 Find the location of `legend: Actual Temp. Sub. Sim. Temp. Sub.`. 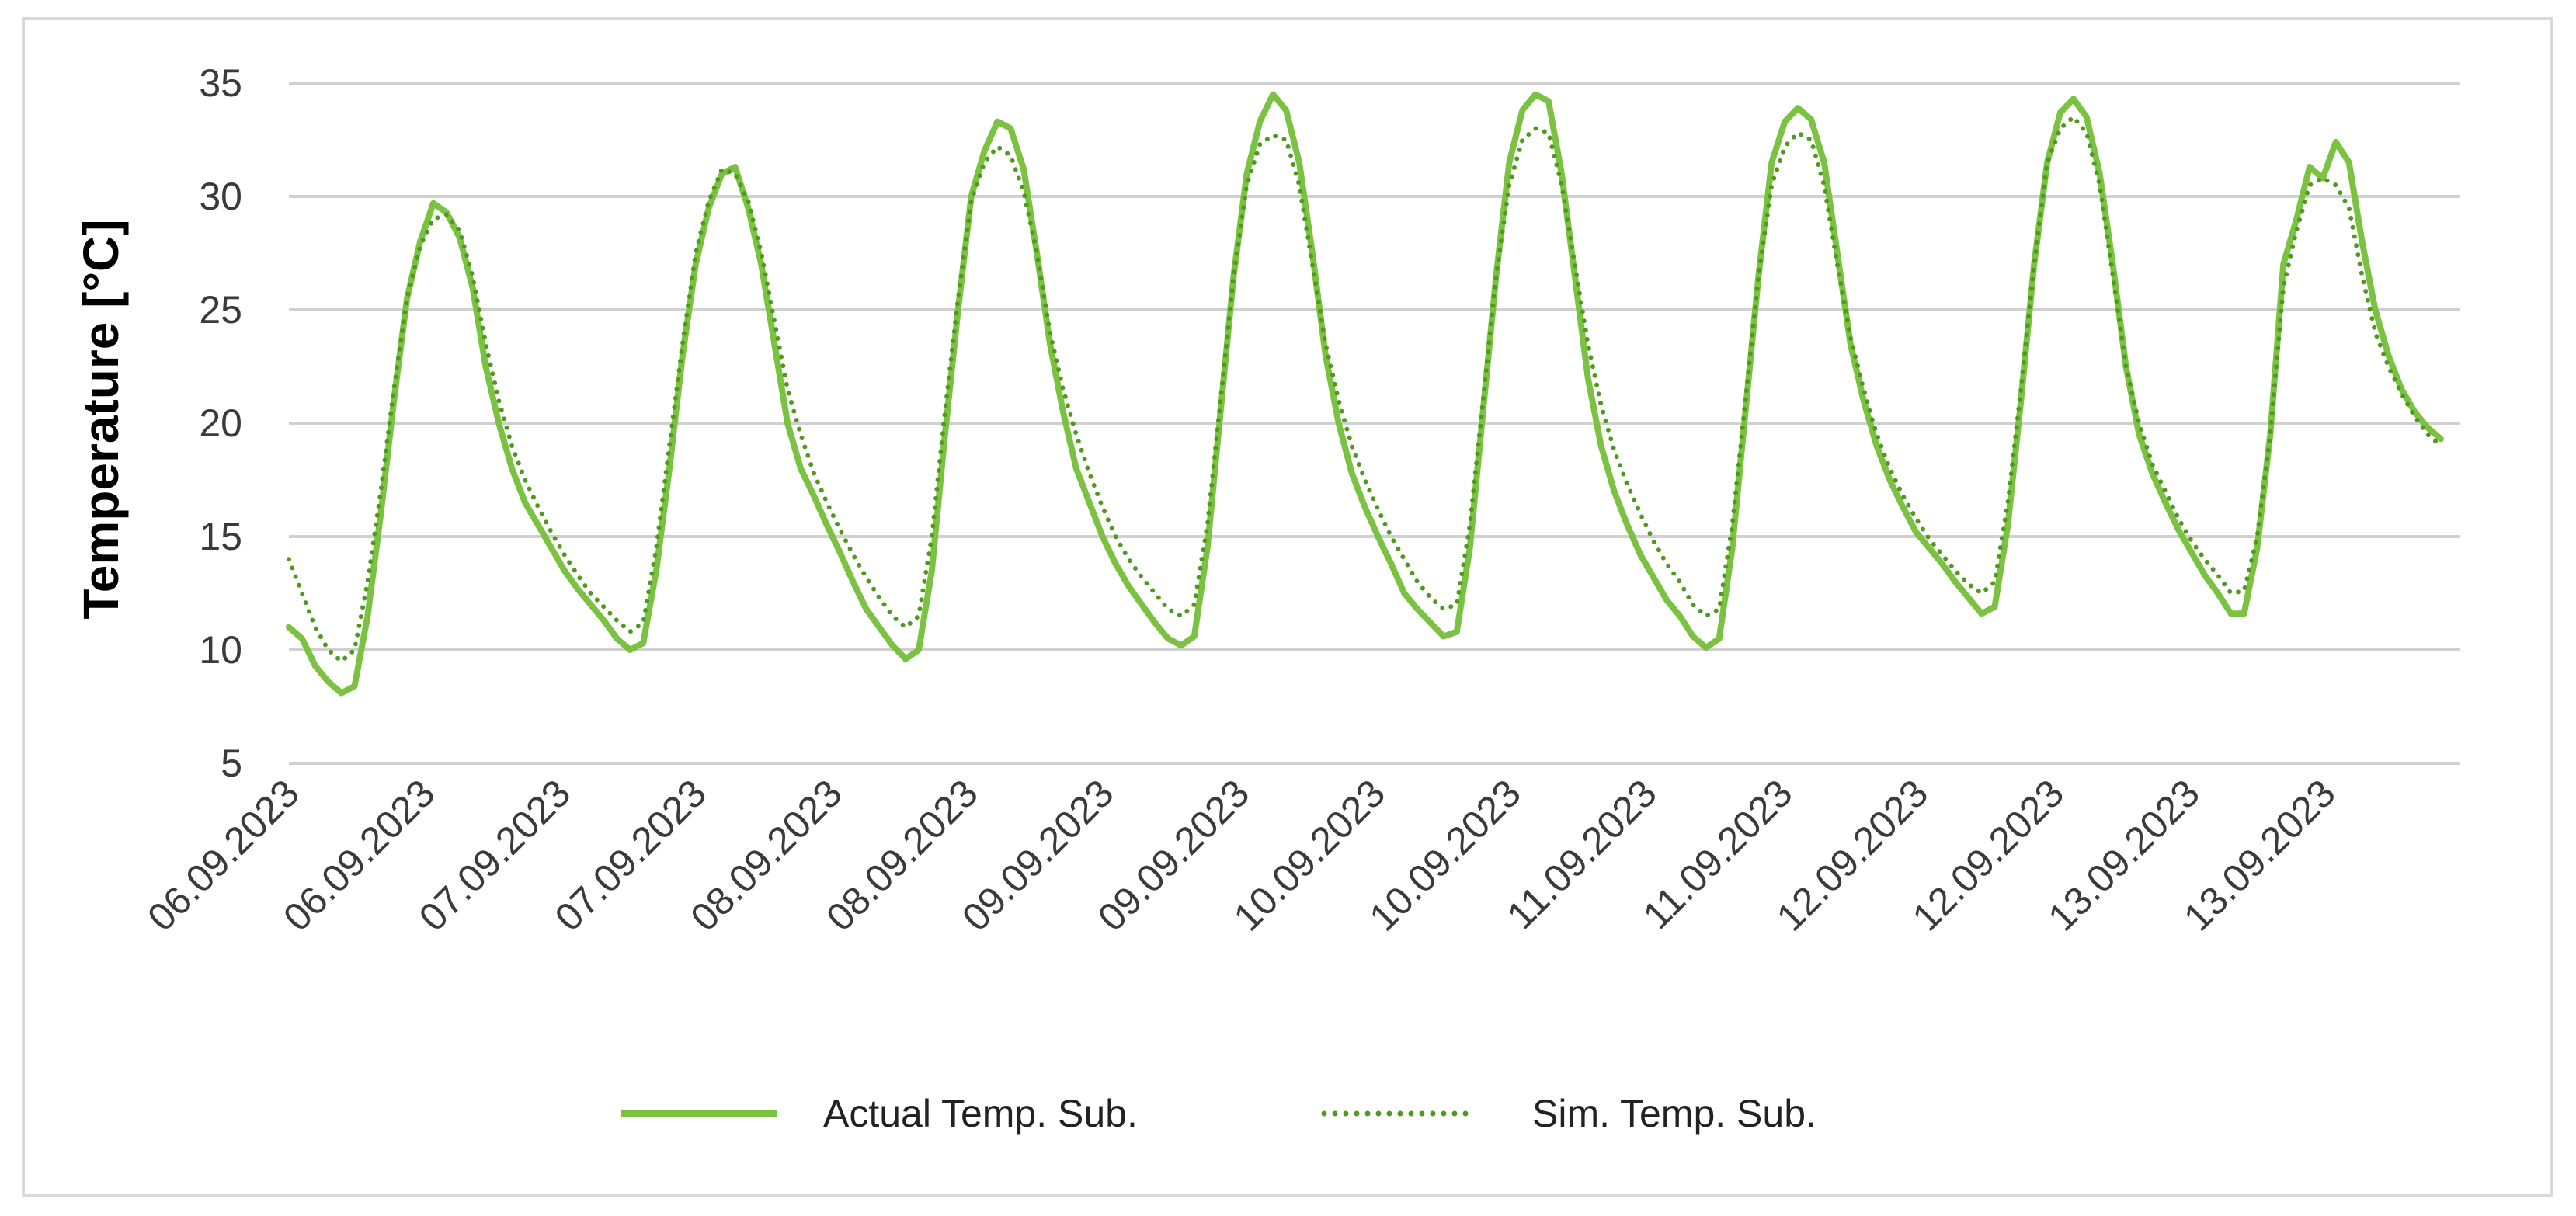

legend: Actual Temp. Sub. Sim. Temp. Sub. is located at coordinates (1218, 1113).